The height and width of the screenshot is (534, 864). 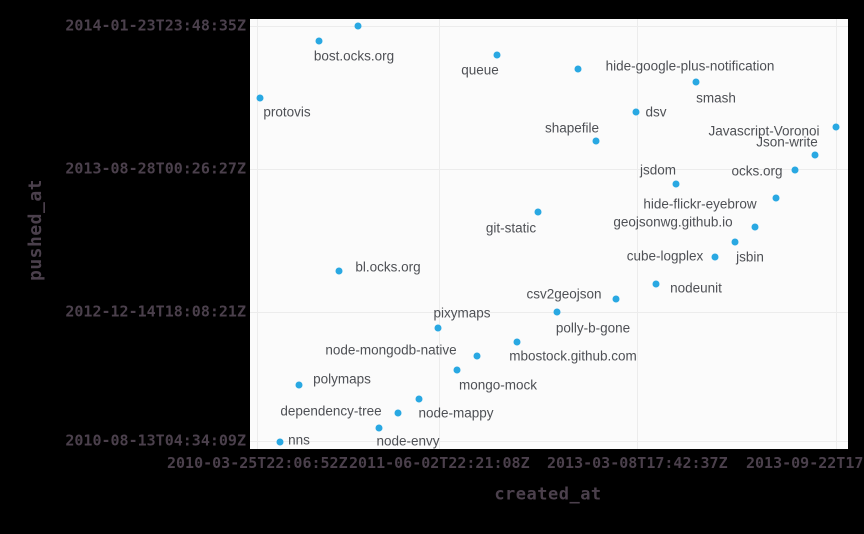 I want to click on data-point-label: jsbin, so click(x=750, y=257).